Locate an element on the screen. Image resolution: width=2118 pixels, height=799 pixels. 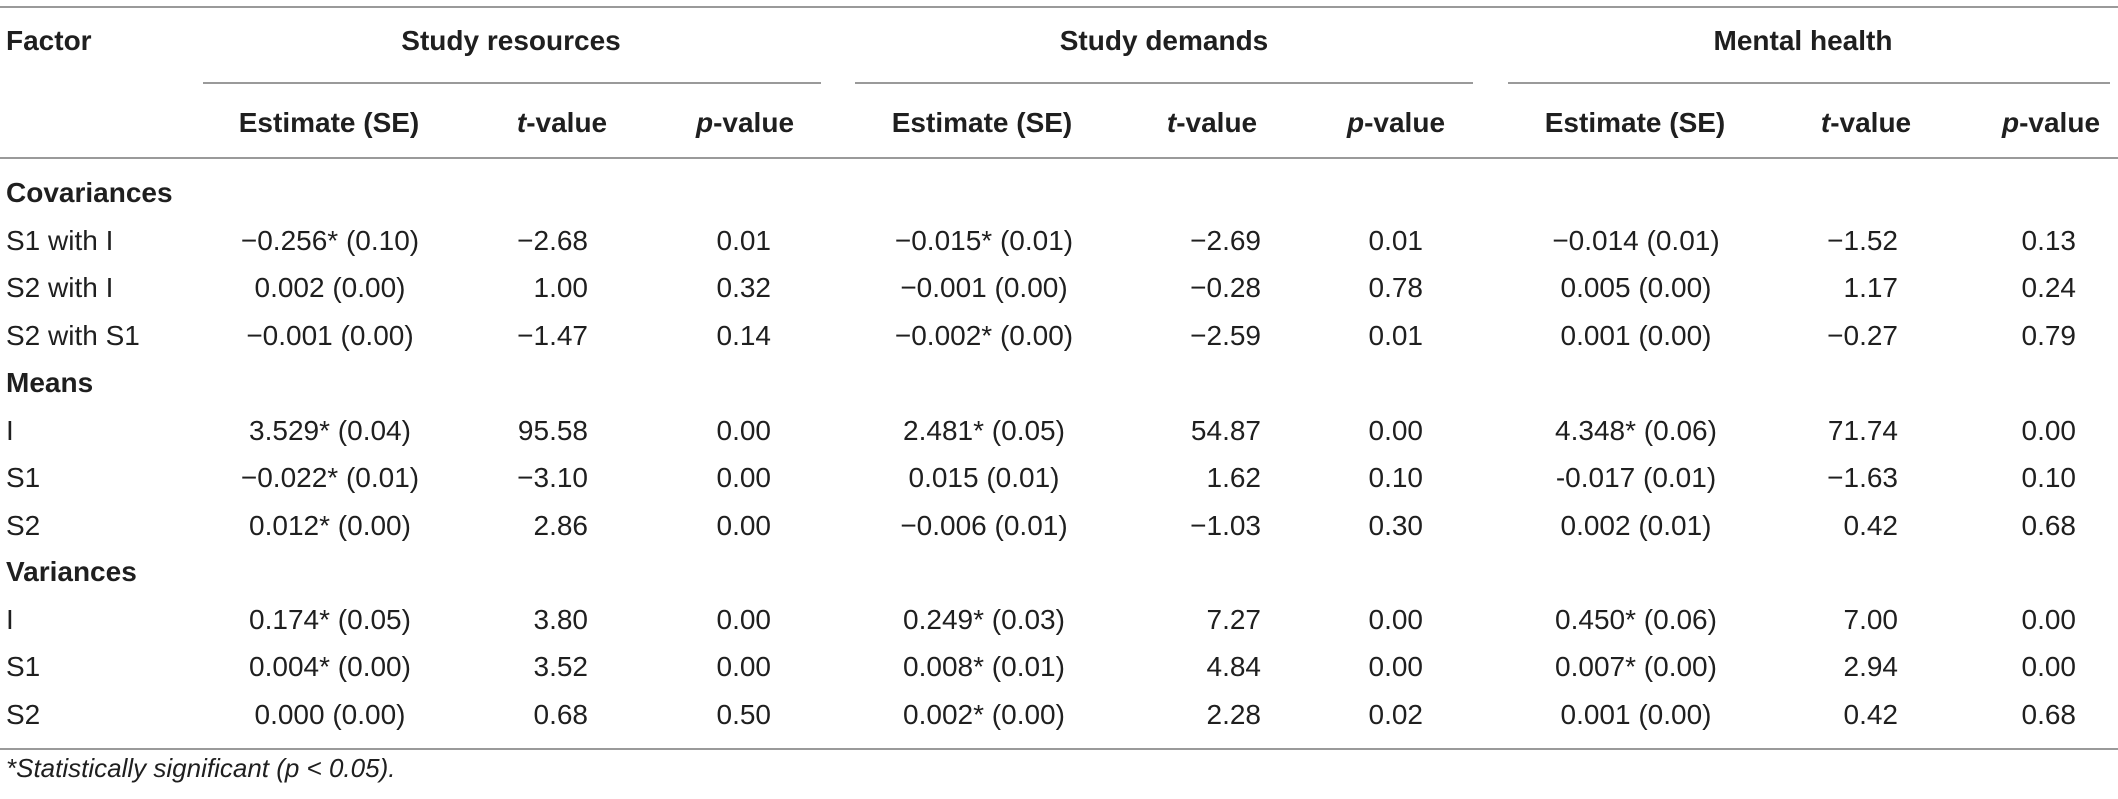
cell-study-demands-estimate: −0.001 (0.00) is located at coordinates (984, 287).